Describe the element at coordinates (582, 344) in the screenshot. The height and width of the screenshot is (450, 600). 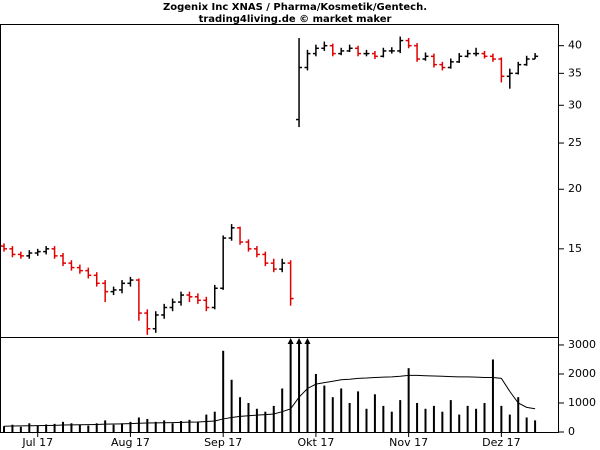
I see `y-tick-label: 3000` at that location.